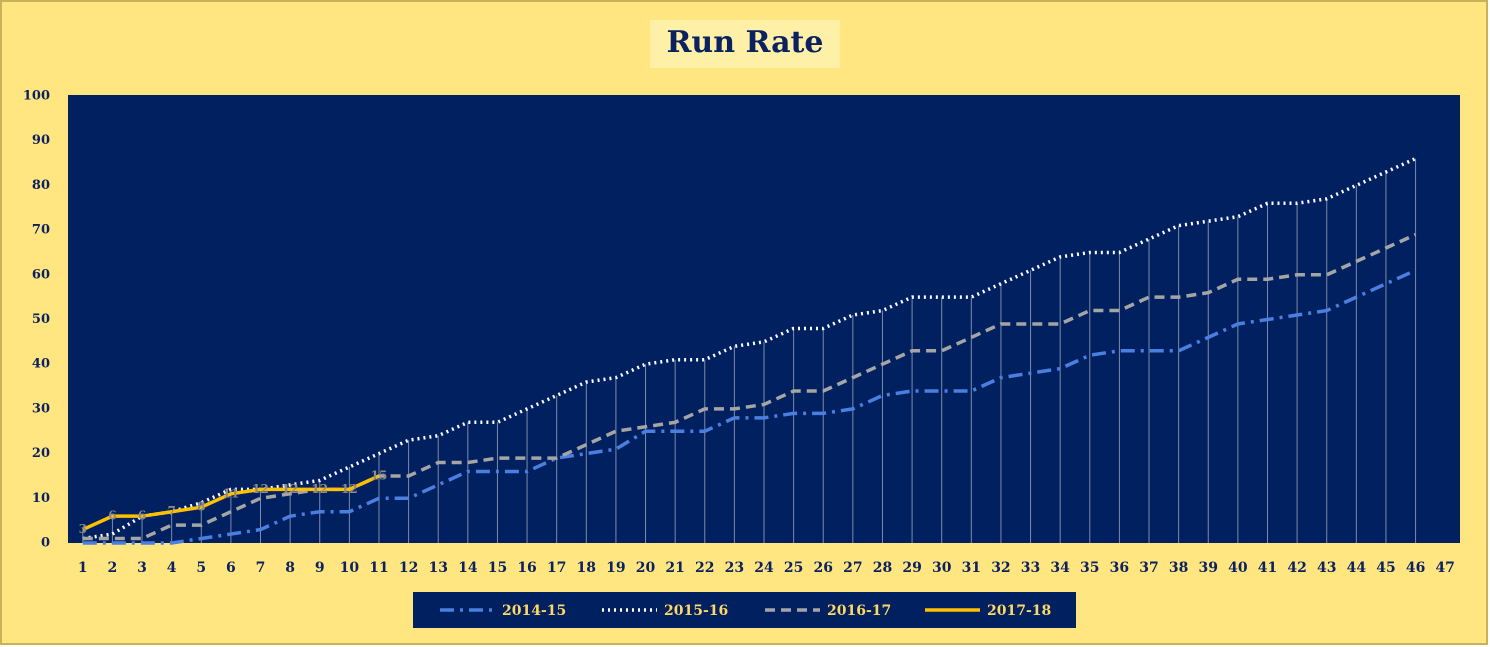 This screenshot has width=1490, height=647. Describe the element at coordinates (320, 568) in the screenshot. I see `x-tick-label: 9` at that location.